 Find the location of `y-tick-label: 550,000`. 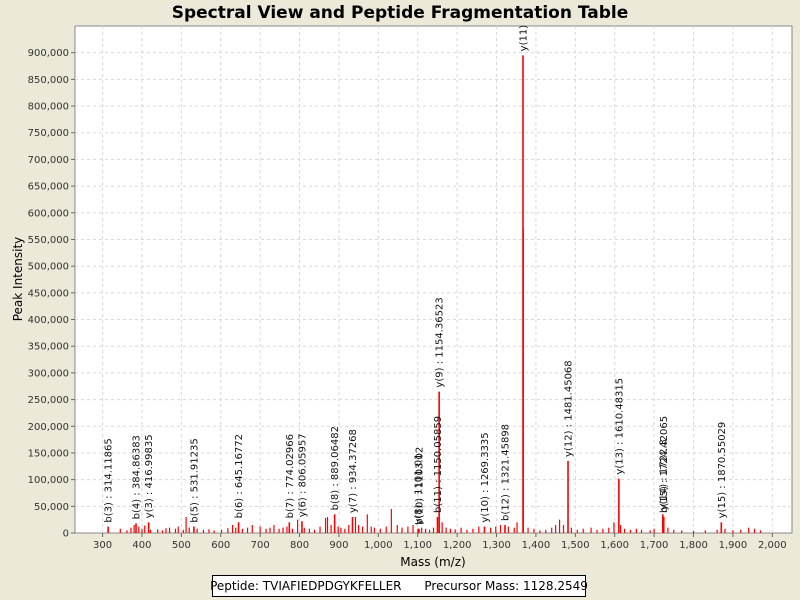

y-tick-label: 550,000 is located at coordinates (48, 240).